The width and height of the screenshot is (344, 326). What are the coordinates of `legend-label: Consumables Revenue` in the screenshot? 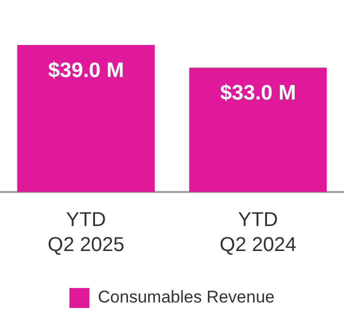 It's located at (186, 297).